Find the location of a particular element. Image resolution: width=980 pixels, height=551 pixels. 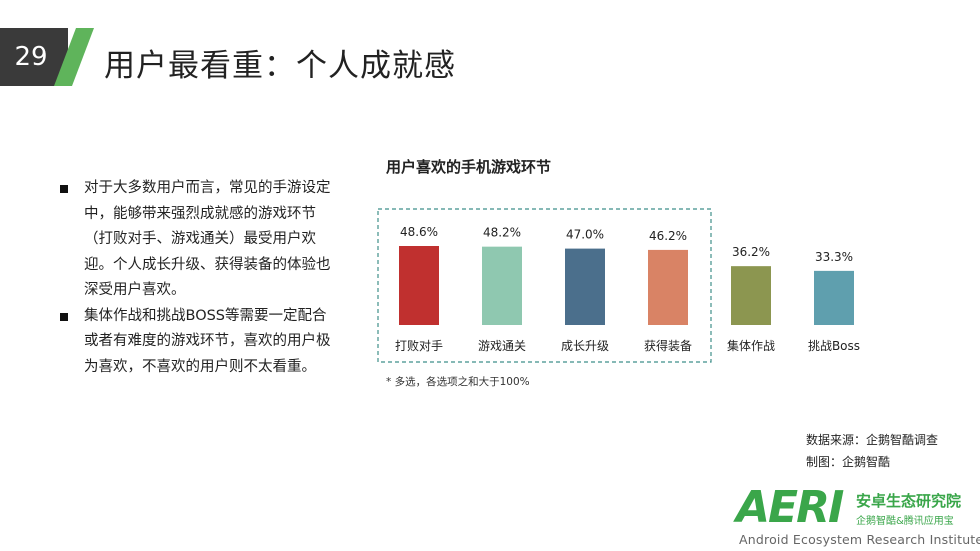

page-number: 29 is located at coordinates (31, 57).